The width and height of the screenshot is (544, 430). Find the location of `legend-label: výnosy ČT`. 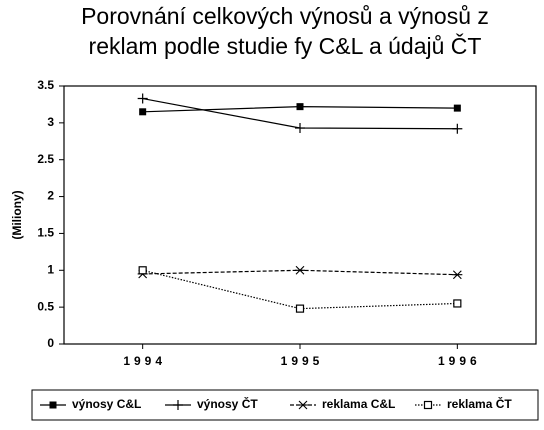

legend-label: výnosy ČT is located at coordinates (227, 403).